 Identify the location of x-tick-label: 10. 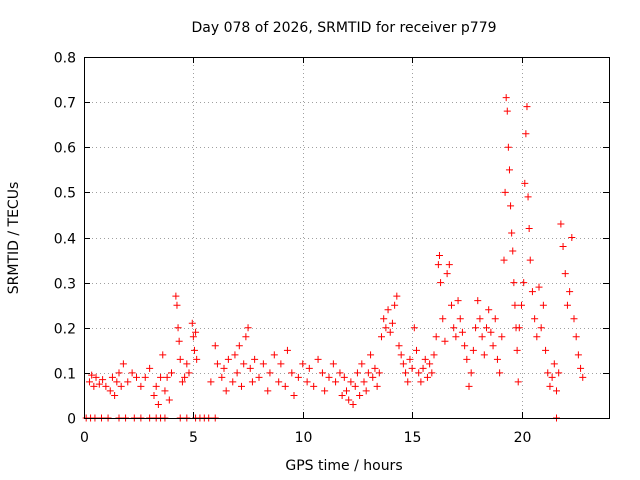
(304, 438).